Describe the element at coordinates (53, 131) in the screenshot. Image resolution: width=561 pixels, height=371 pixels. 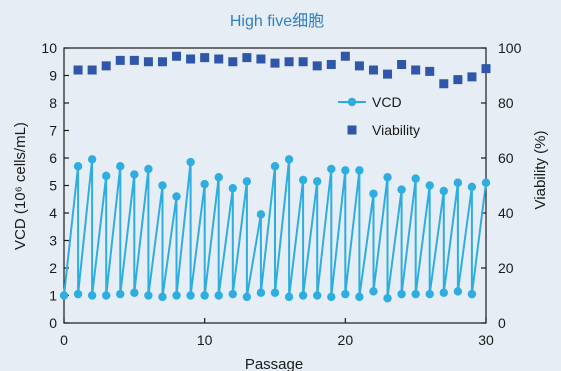
I see `y-tick-label: 7` at that location.